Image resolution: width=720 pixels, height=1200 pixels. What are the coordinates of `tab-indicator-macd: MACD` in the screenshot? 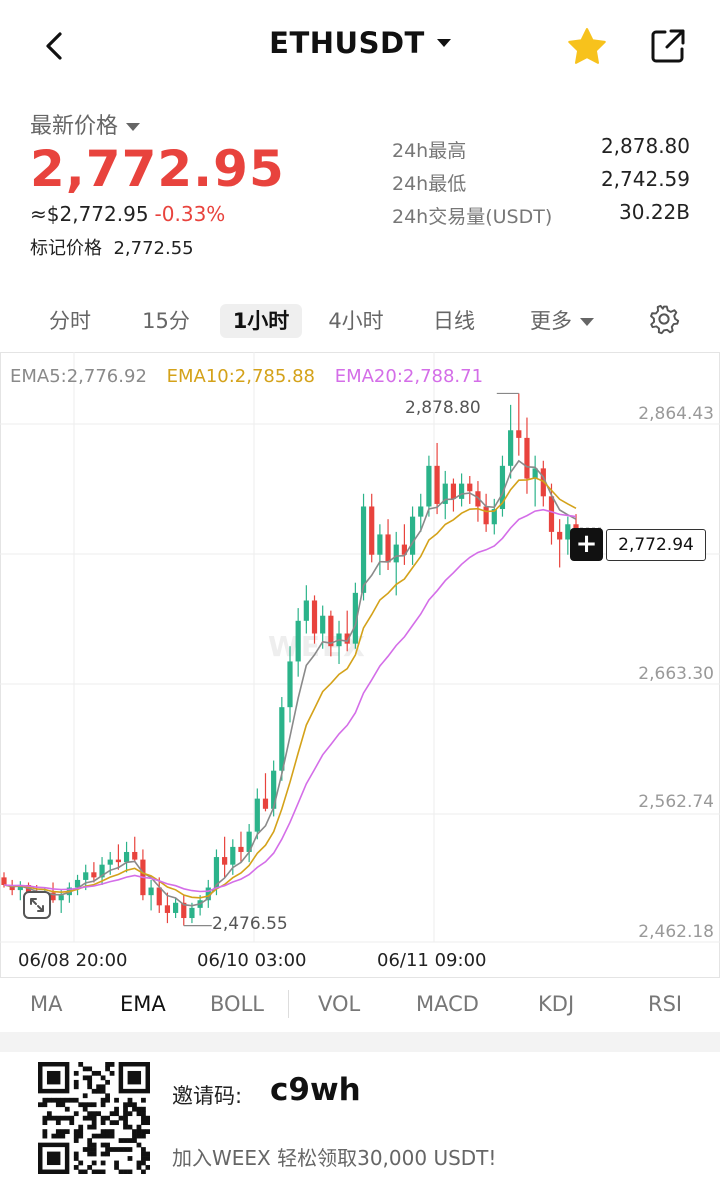 It's located at (447, 1004).